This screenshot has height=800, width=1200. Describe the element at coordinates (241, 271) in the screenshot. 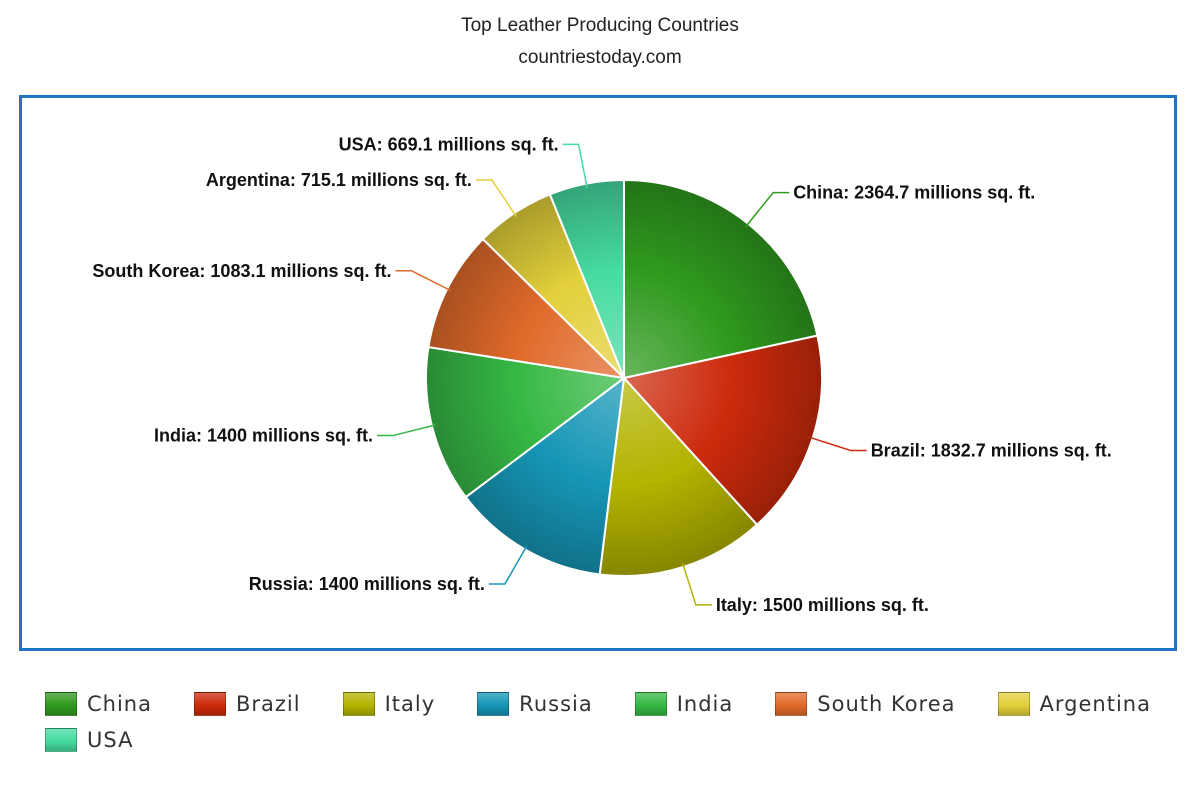

I see `slice-label-south-korea: South Korea: 1083.1 millions sq. ft.` at that location.